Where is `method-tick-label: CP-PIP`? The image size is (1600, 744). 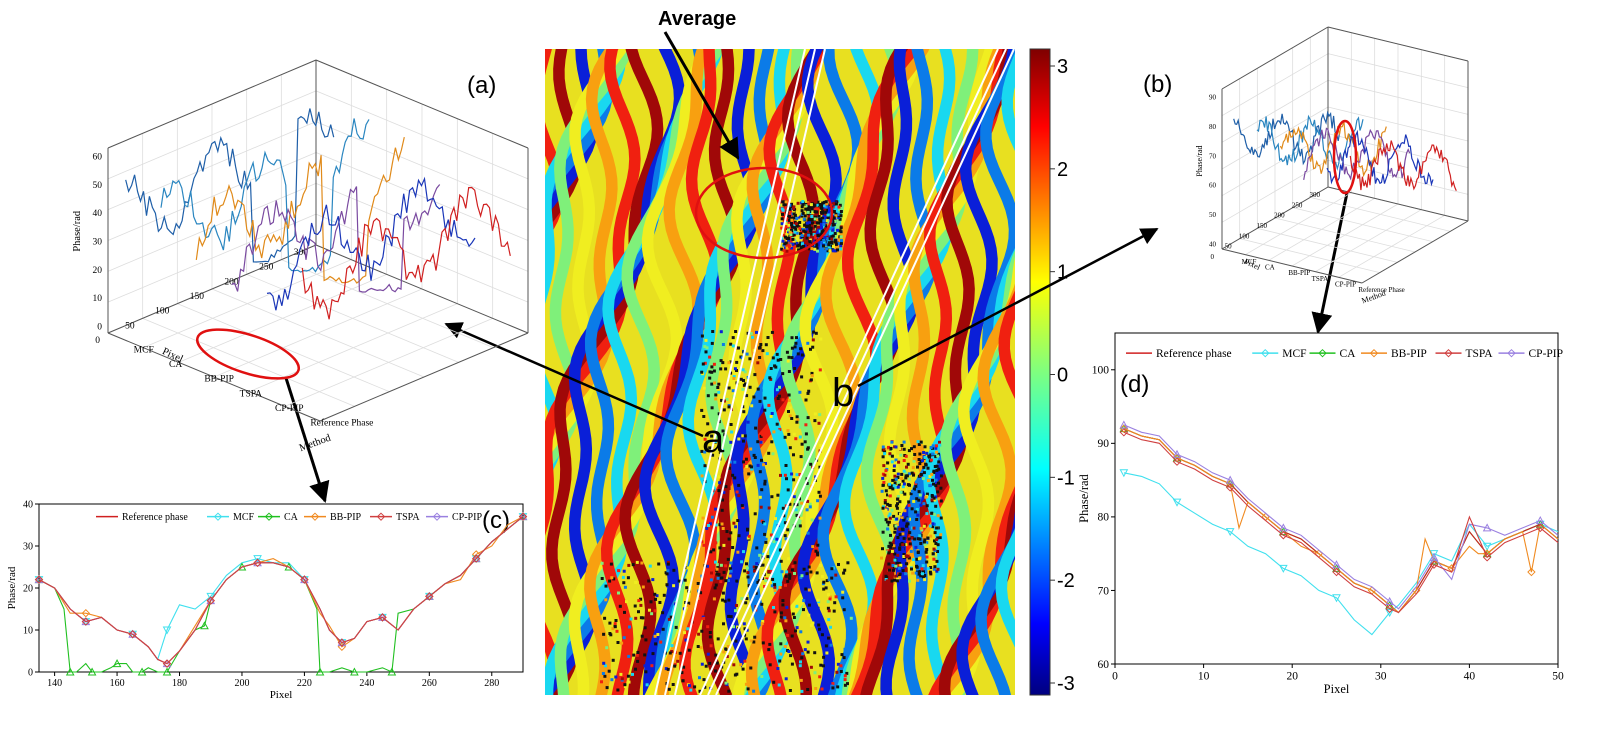
method-tick-label: CP-PIP is located at coordinates (289, 409).